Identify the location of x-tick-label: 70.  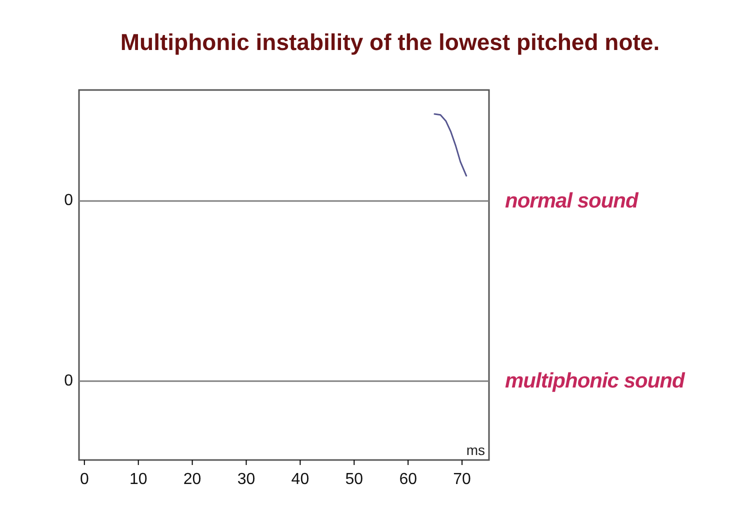
(462, 479).